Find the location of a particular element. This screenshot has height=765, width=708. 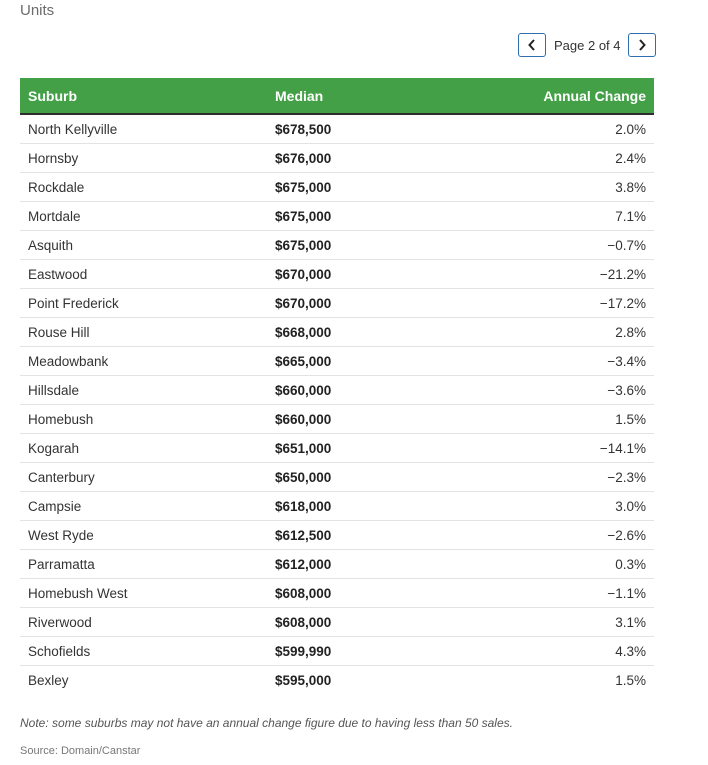

table-row: Point Frederick $670,000 −17.2% is located at coordinates (337, 303).